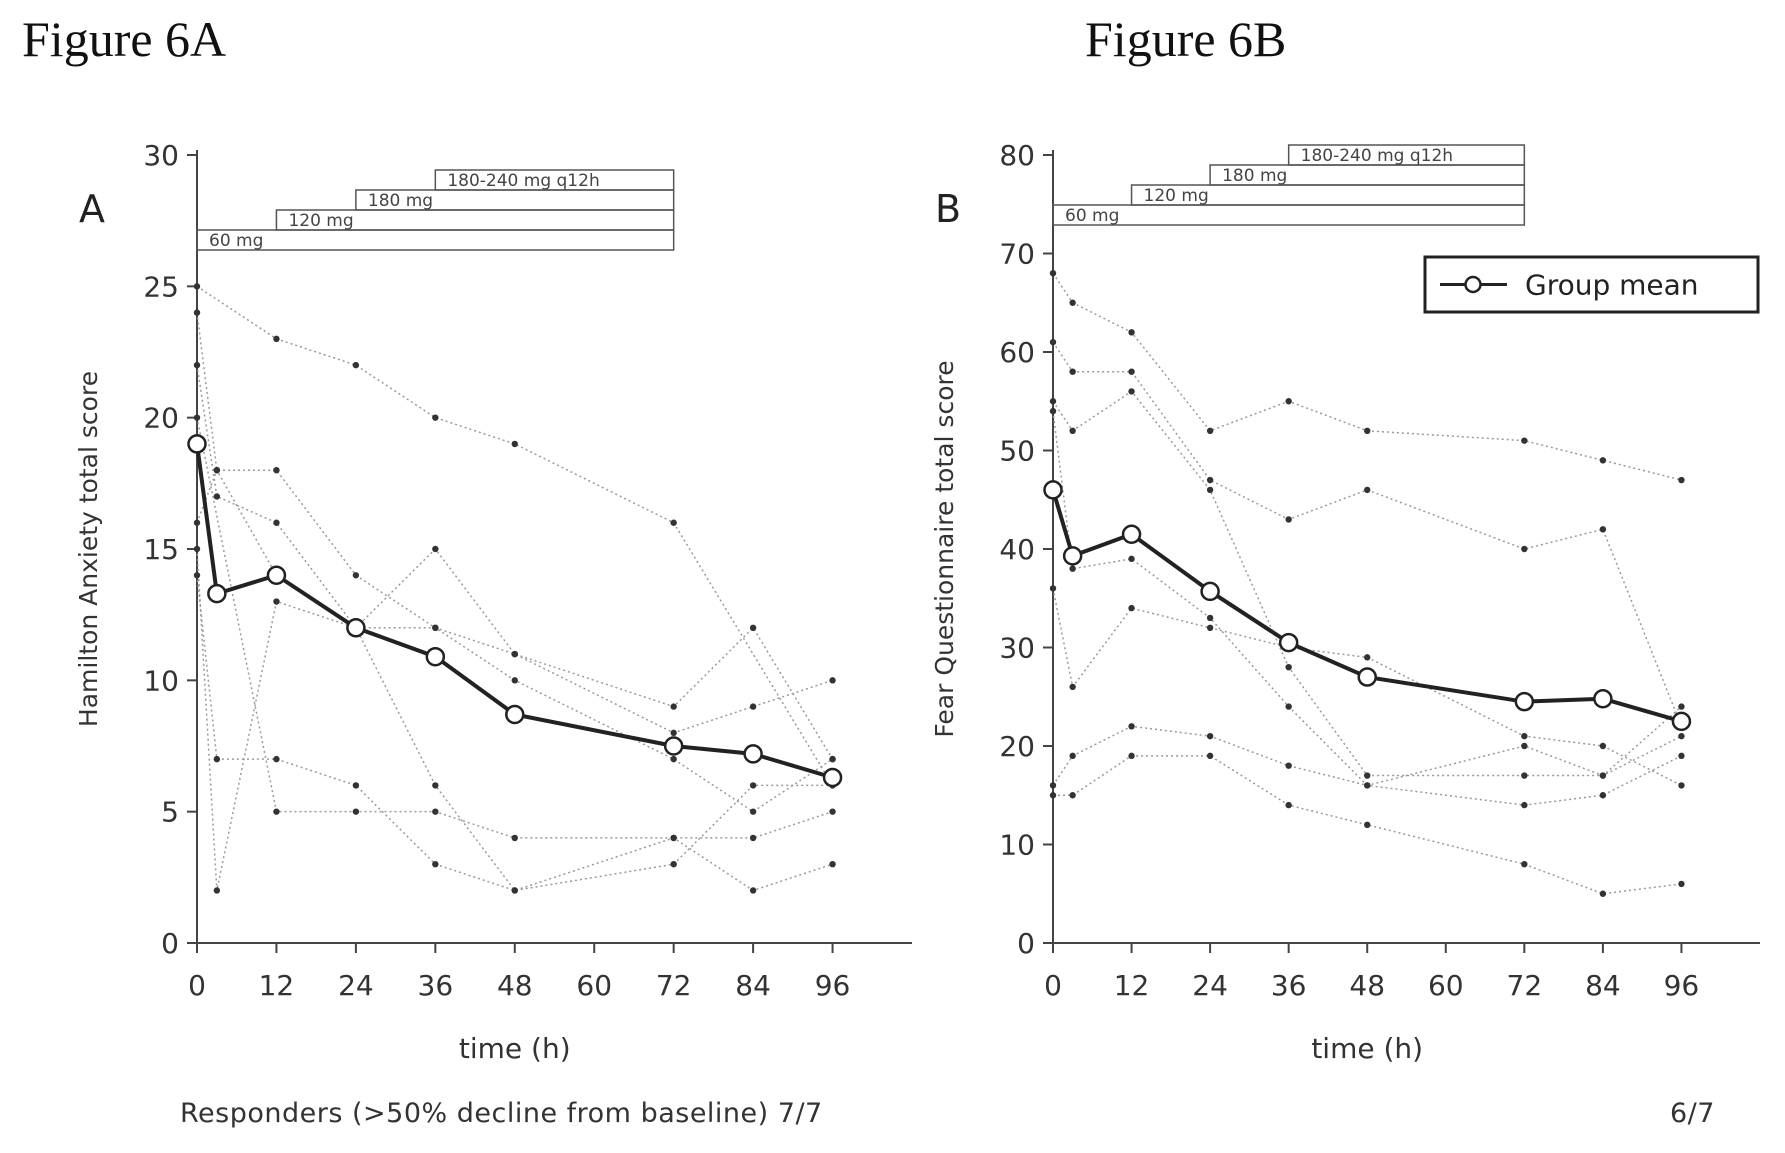  I want to click on y-tick-label: 40, so click(1017, 549).